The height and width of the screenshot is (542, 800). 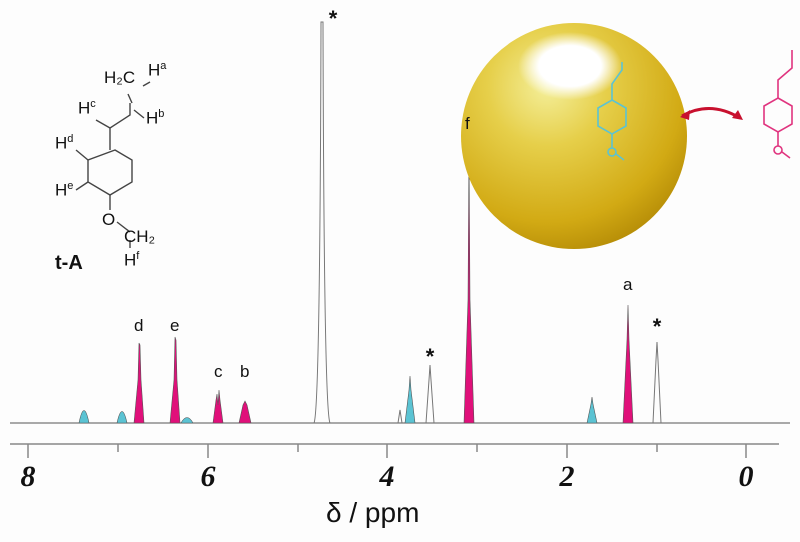 What do you see at coordinates (628, 284) in the screenshot?
I see `peak-label-a: a` at bounding box center [628, 284].